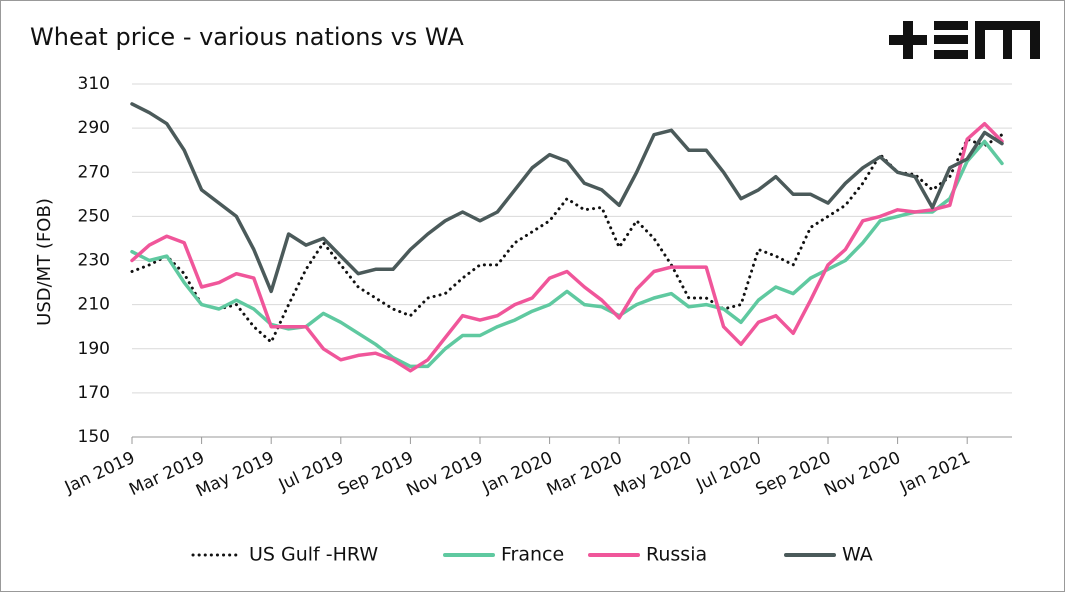  What do you see at coordinates (532, 555) in the screenshot?
I see `legend-label: France` at bounding box center [532, 555].